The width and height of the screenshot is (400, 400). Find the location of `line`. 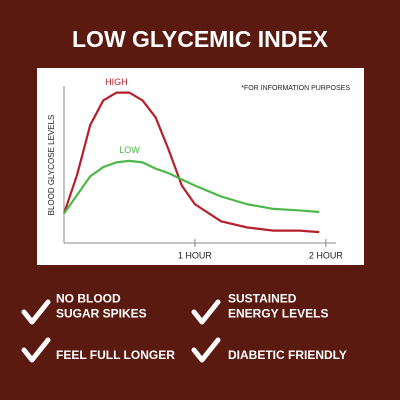

line is located at coordinates (191, 187).